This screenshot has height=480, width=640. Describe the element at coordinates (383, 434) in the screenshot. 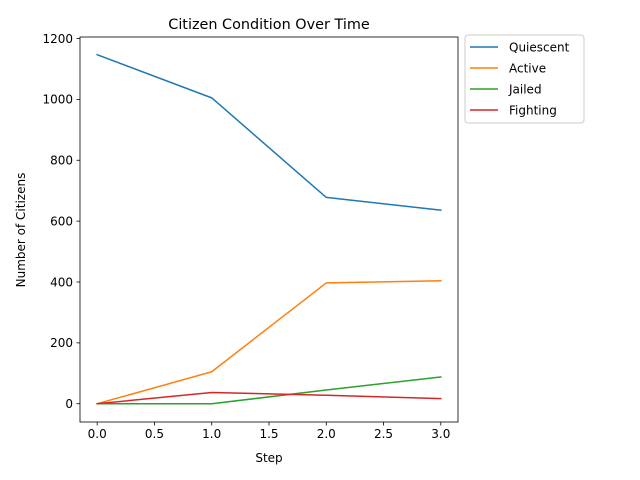

I see `x-tick-label: 2.5` at that location.